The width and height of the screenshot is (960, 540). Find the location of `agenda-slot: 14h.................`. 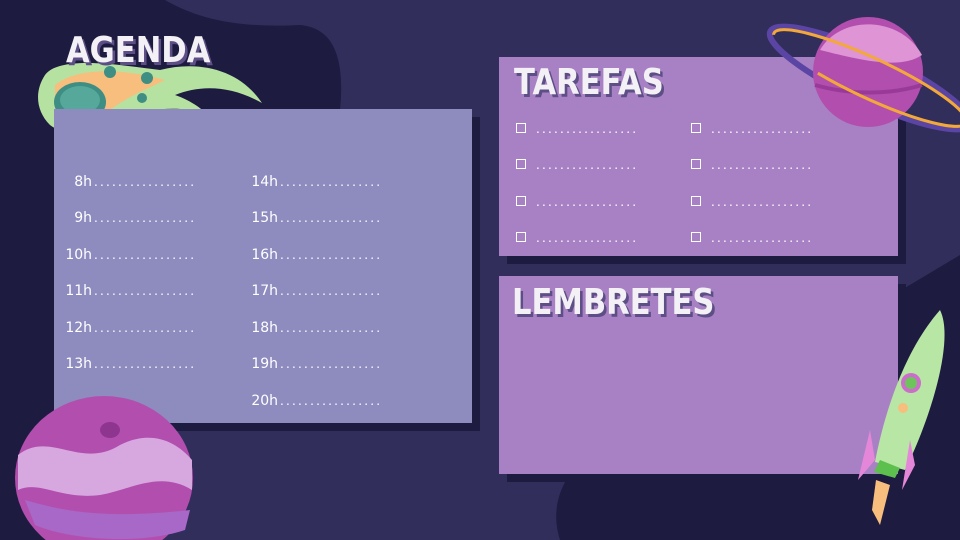

agenda-slot: 14h................. is located at coordinates (314, 183).